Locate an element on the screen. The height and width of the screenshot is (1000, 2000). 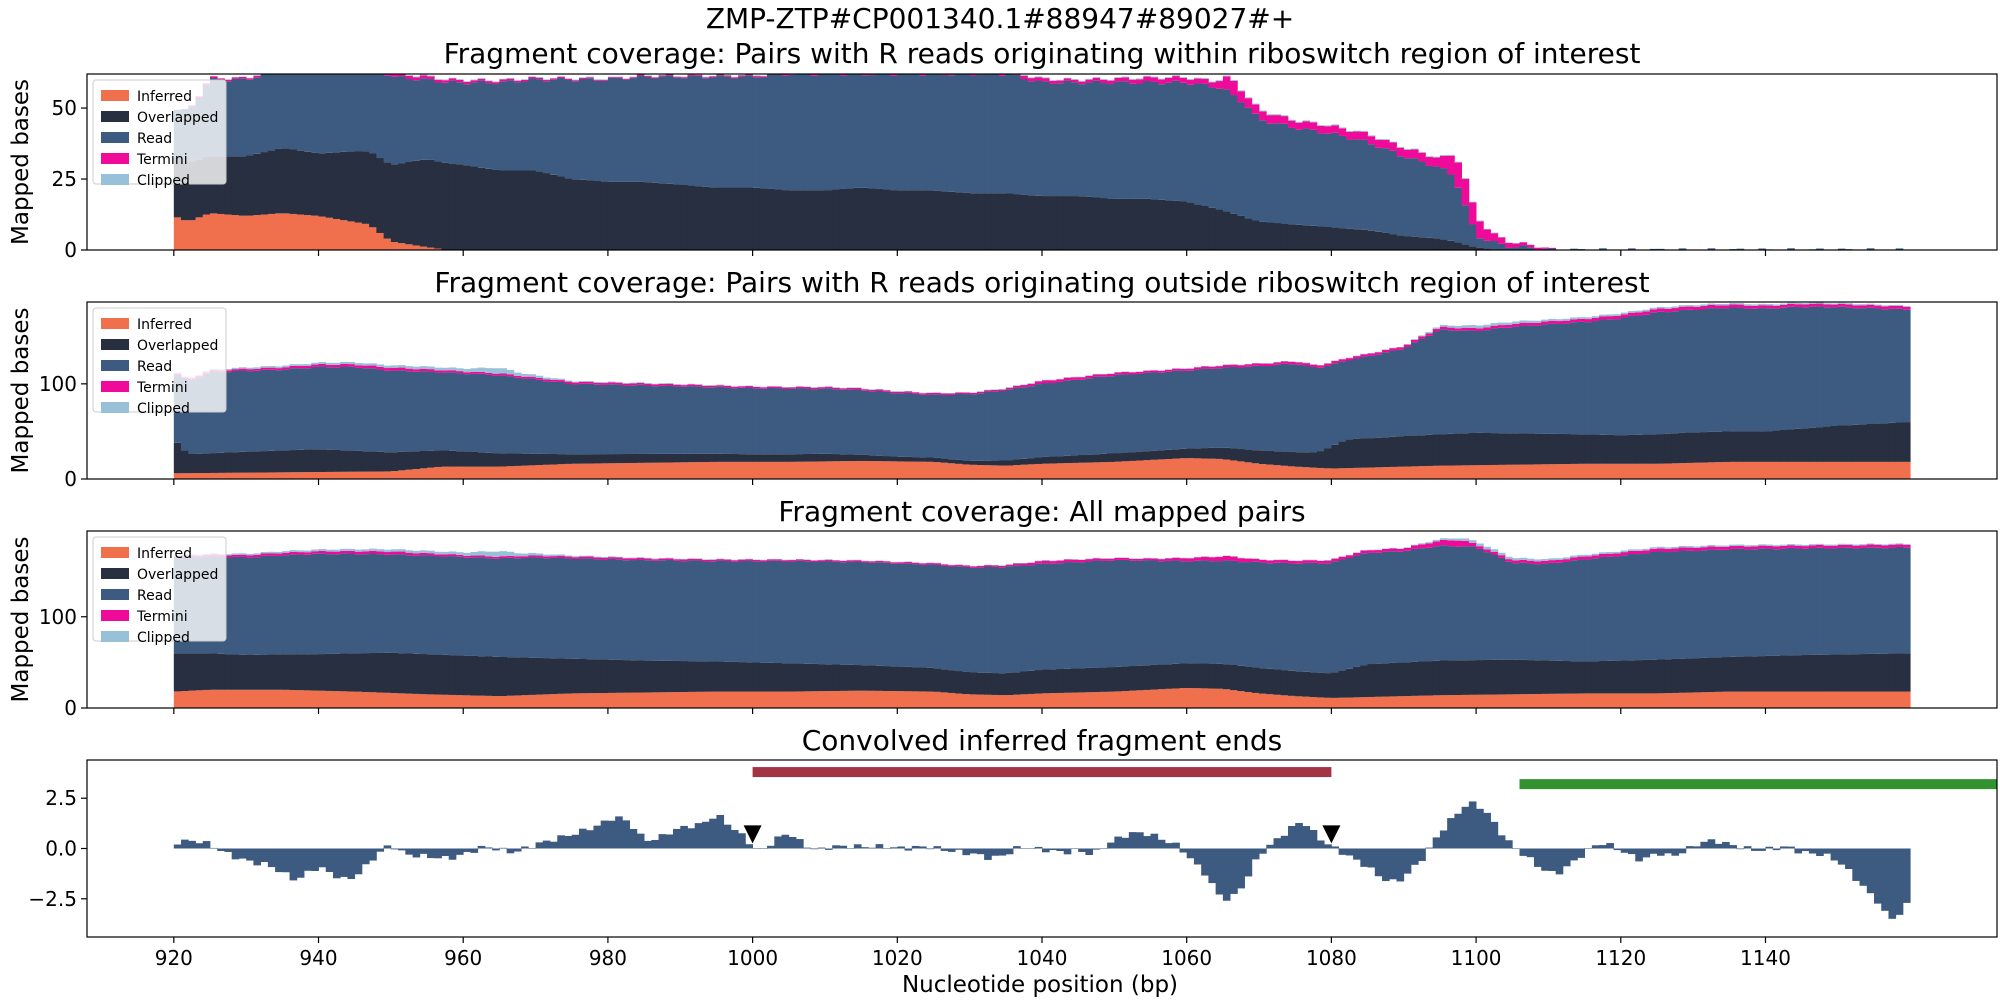
y-axis-label: Mapped bases is located at coordinates (21, 390).